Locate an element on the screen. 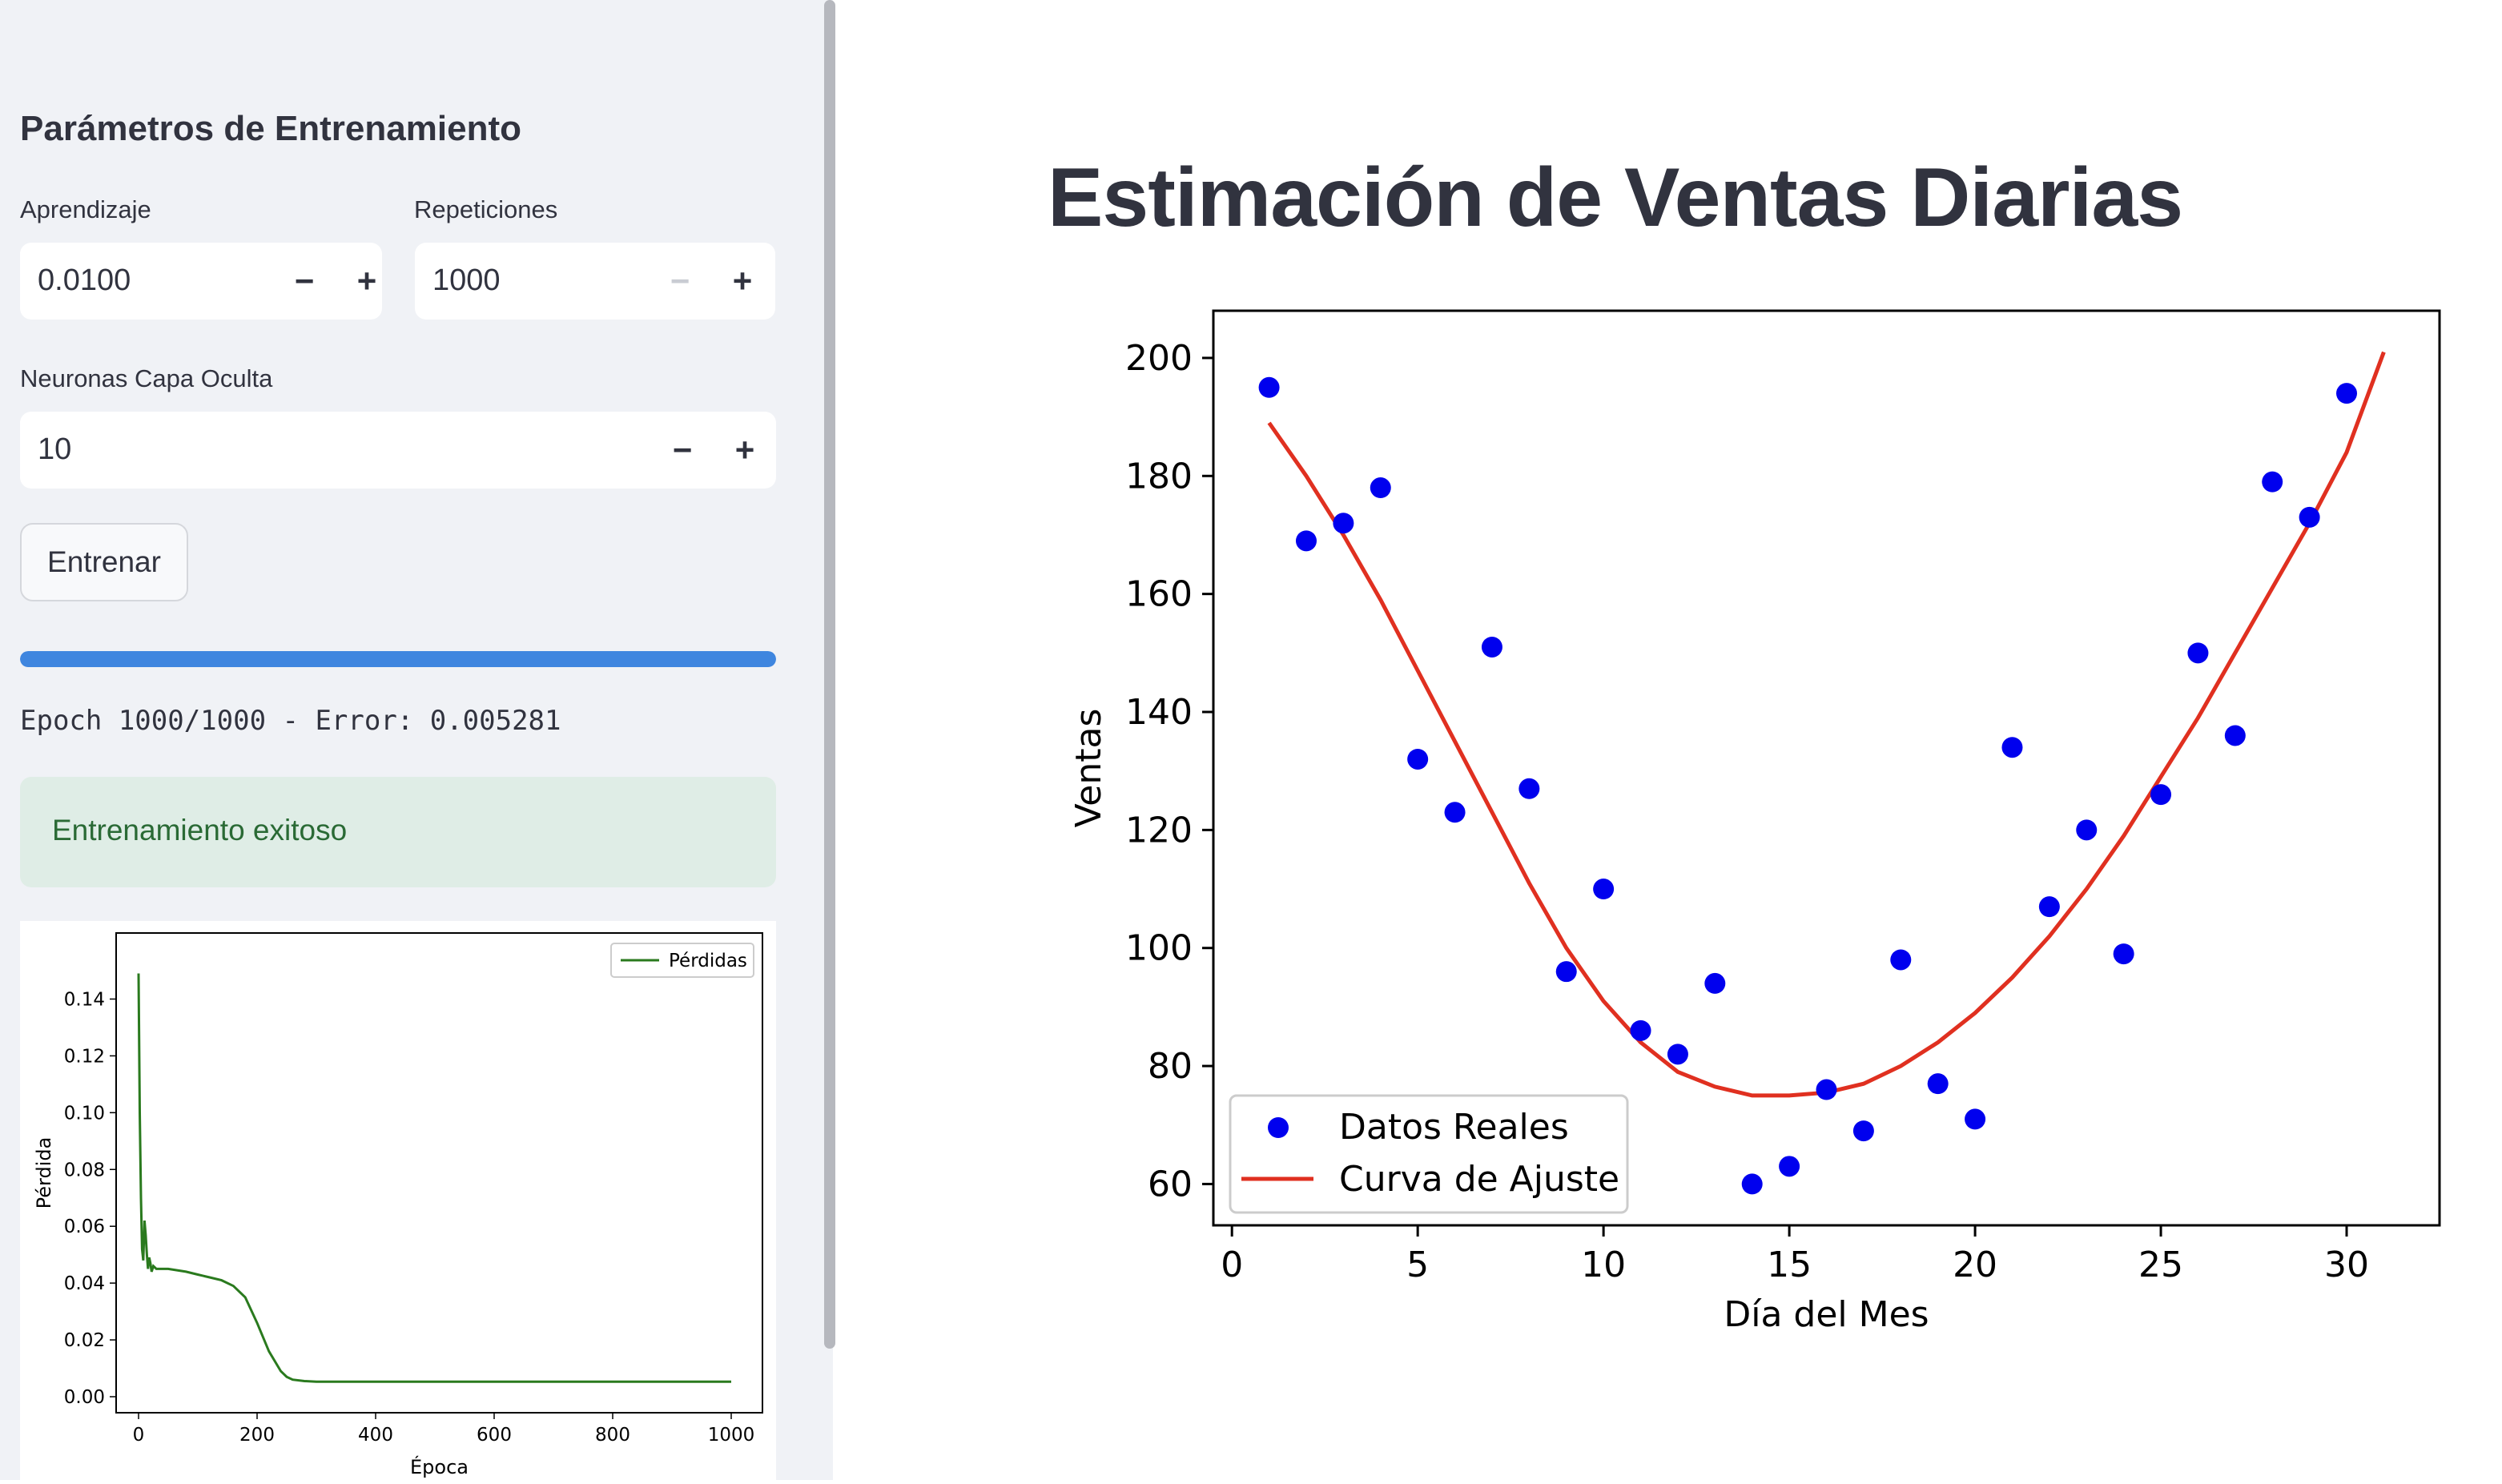  repetitions-increment-button: + is located at coordinates (742, 281).